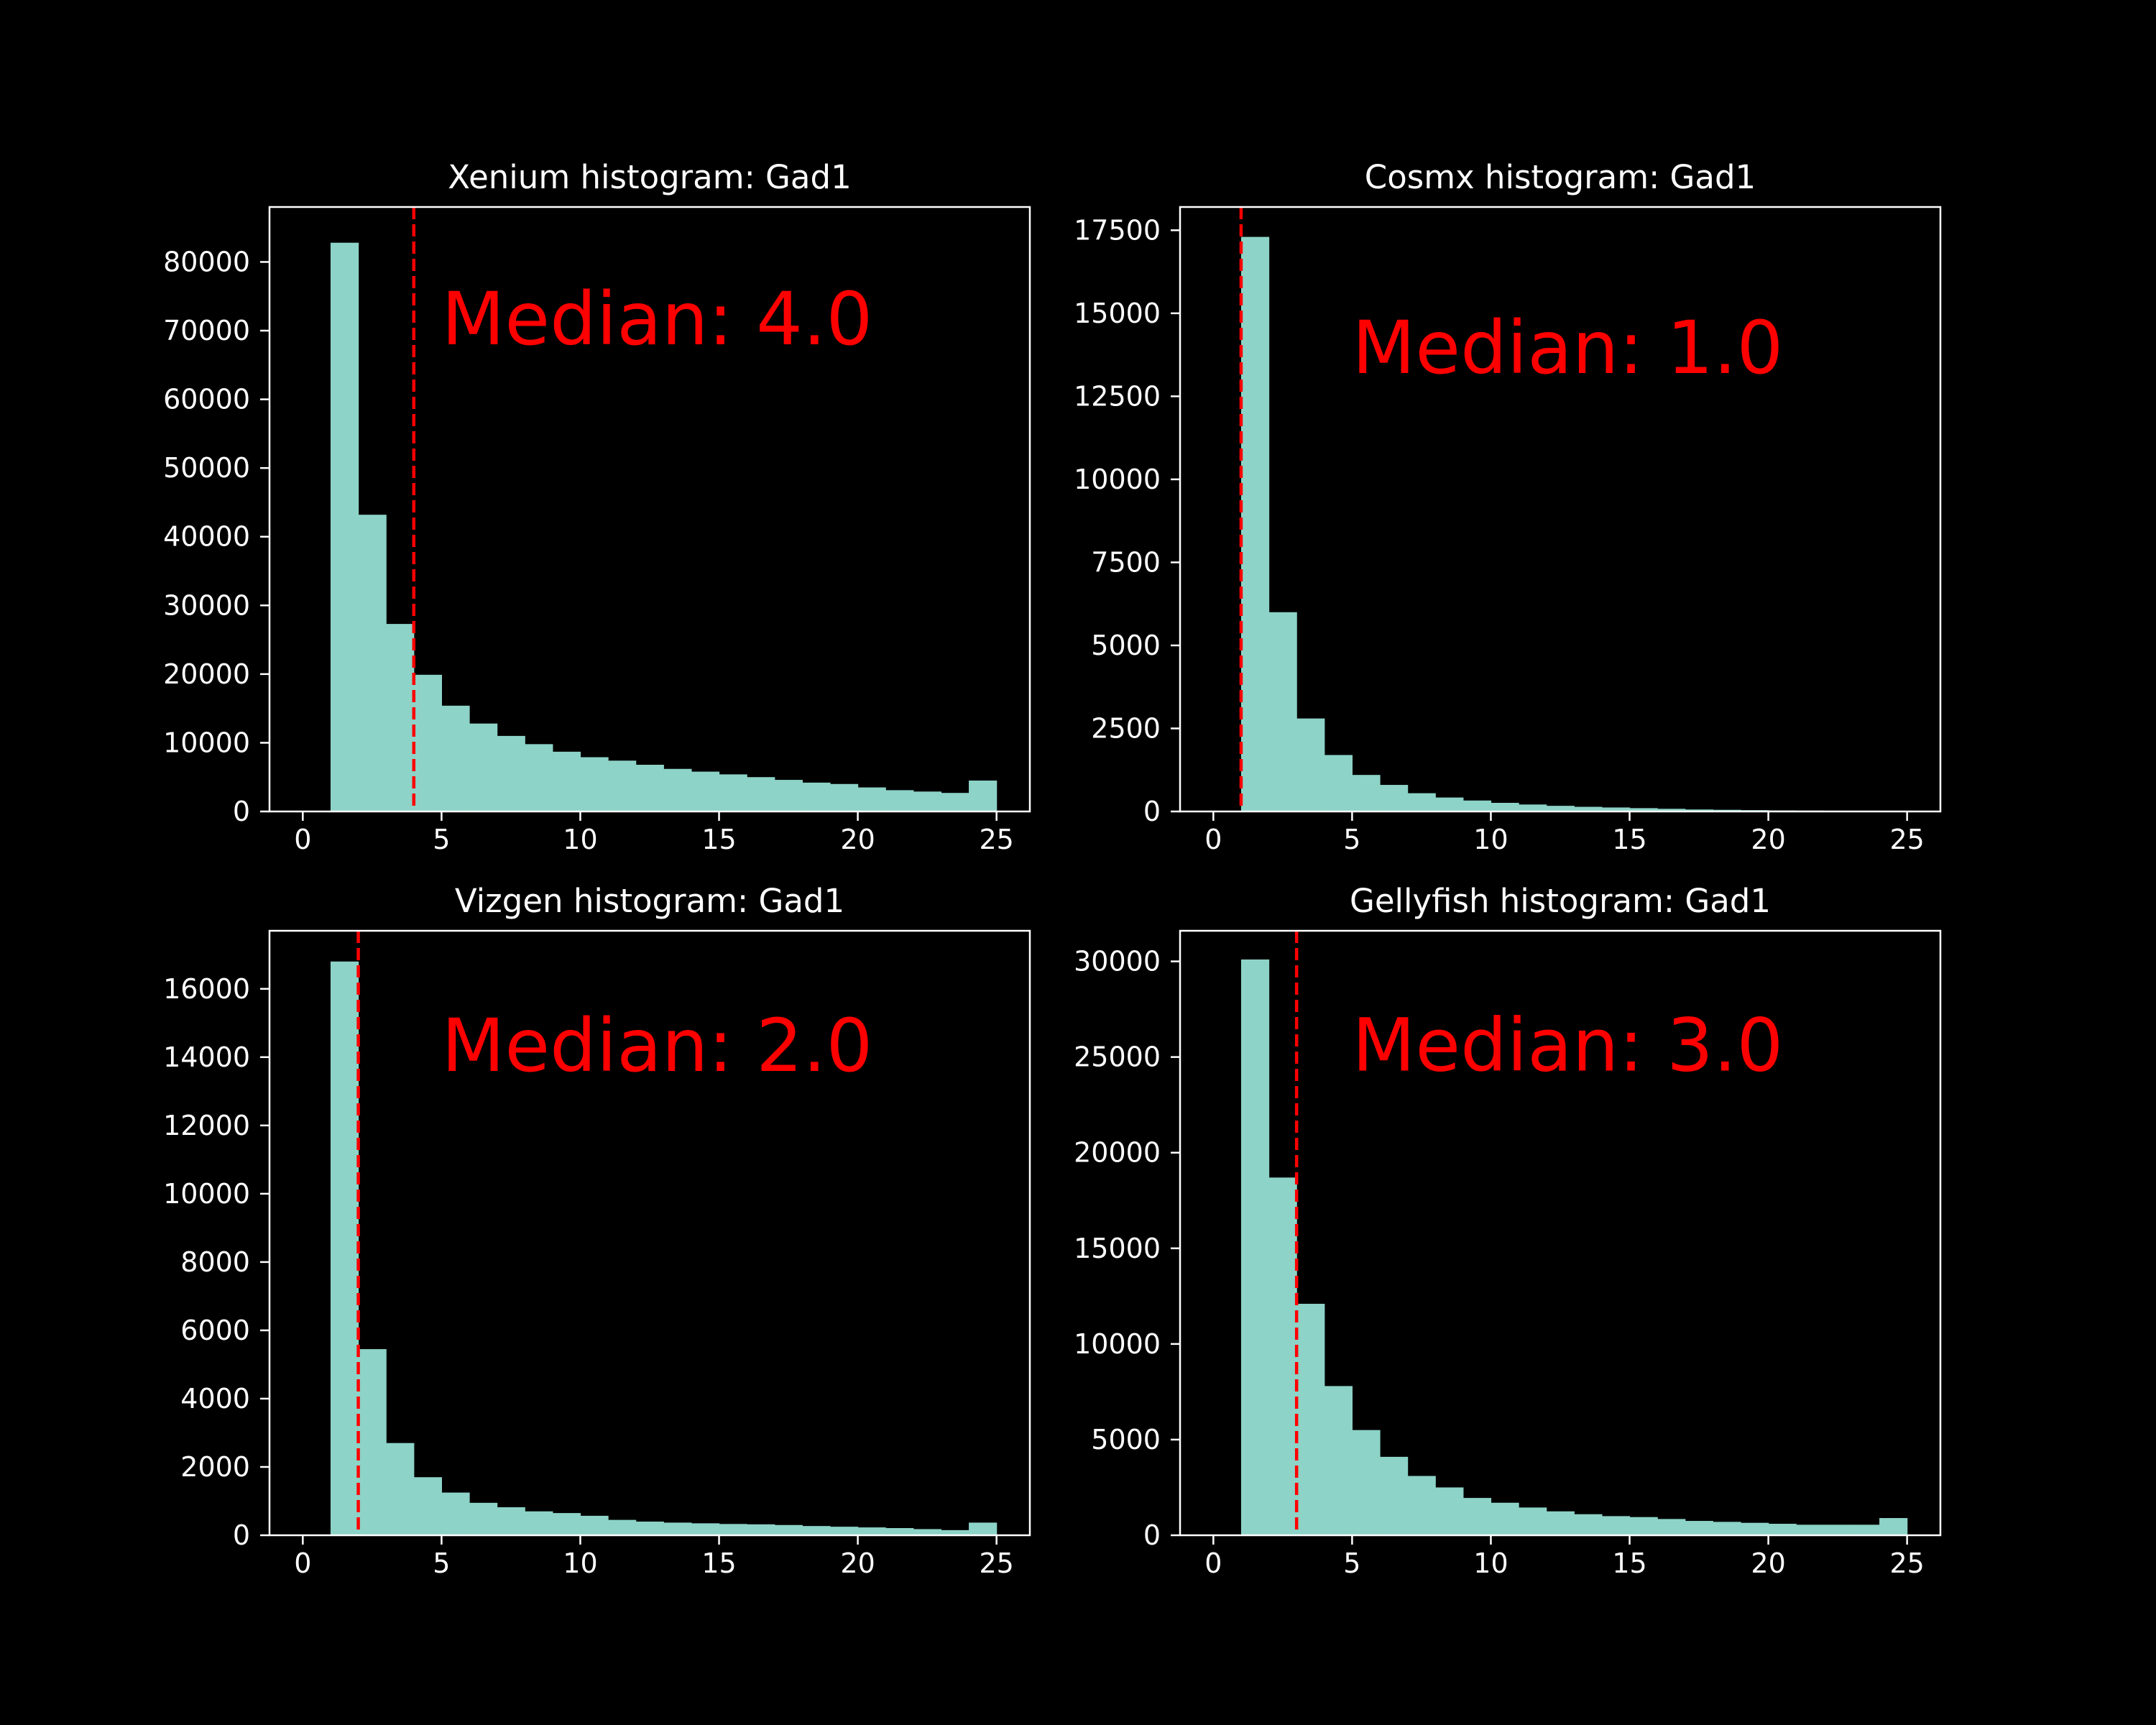  Describe the element at coordinates (1567, 348) in the screenshot. I see `median-annotation: Median: 1.0` at that location.